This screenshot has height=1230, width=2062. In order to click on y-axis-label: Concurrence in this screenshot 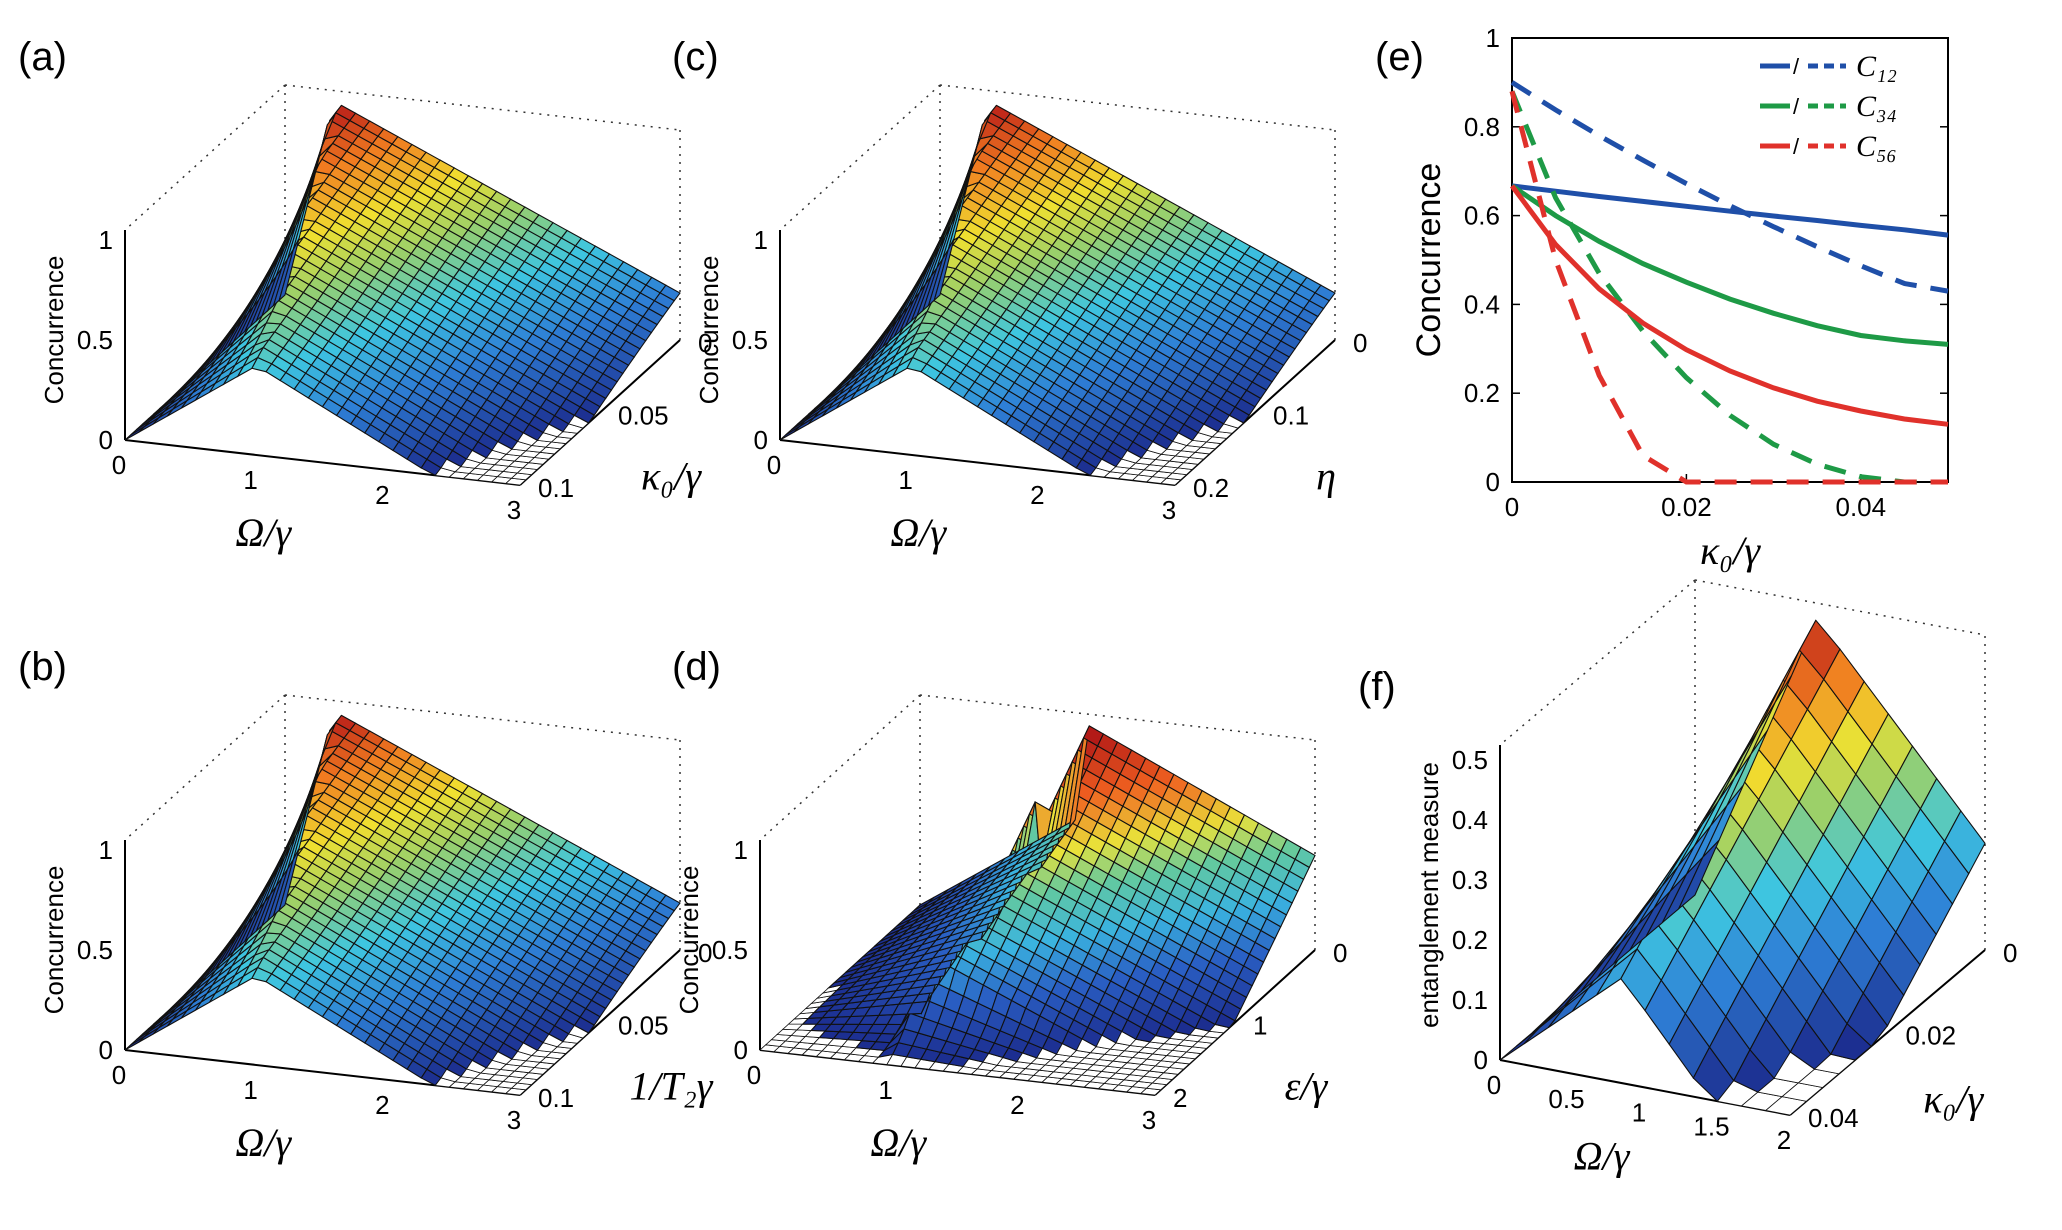, I will do `click(1429, 260)`.